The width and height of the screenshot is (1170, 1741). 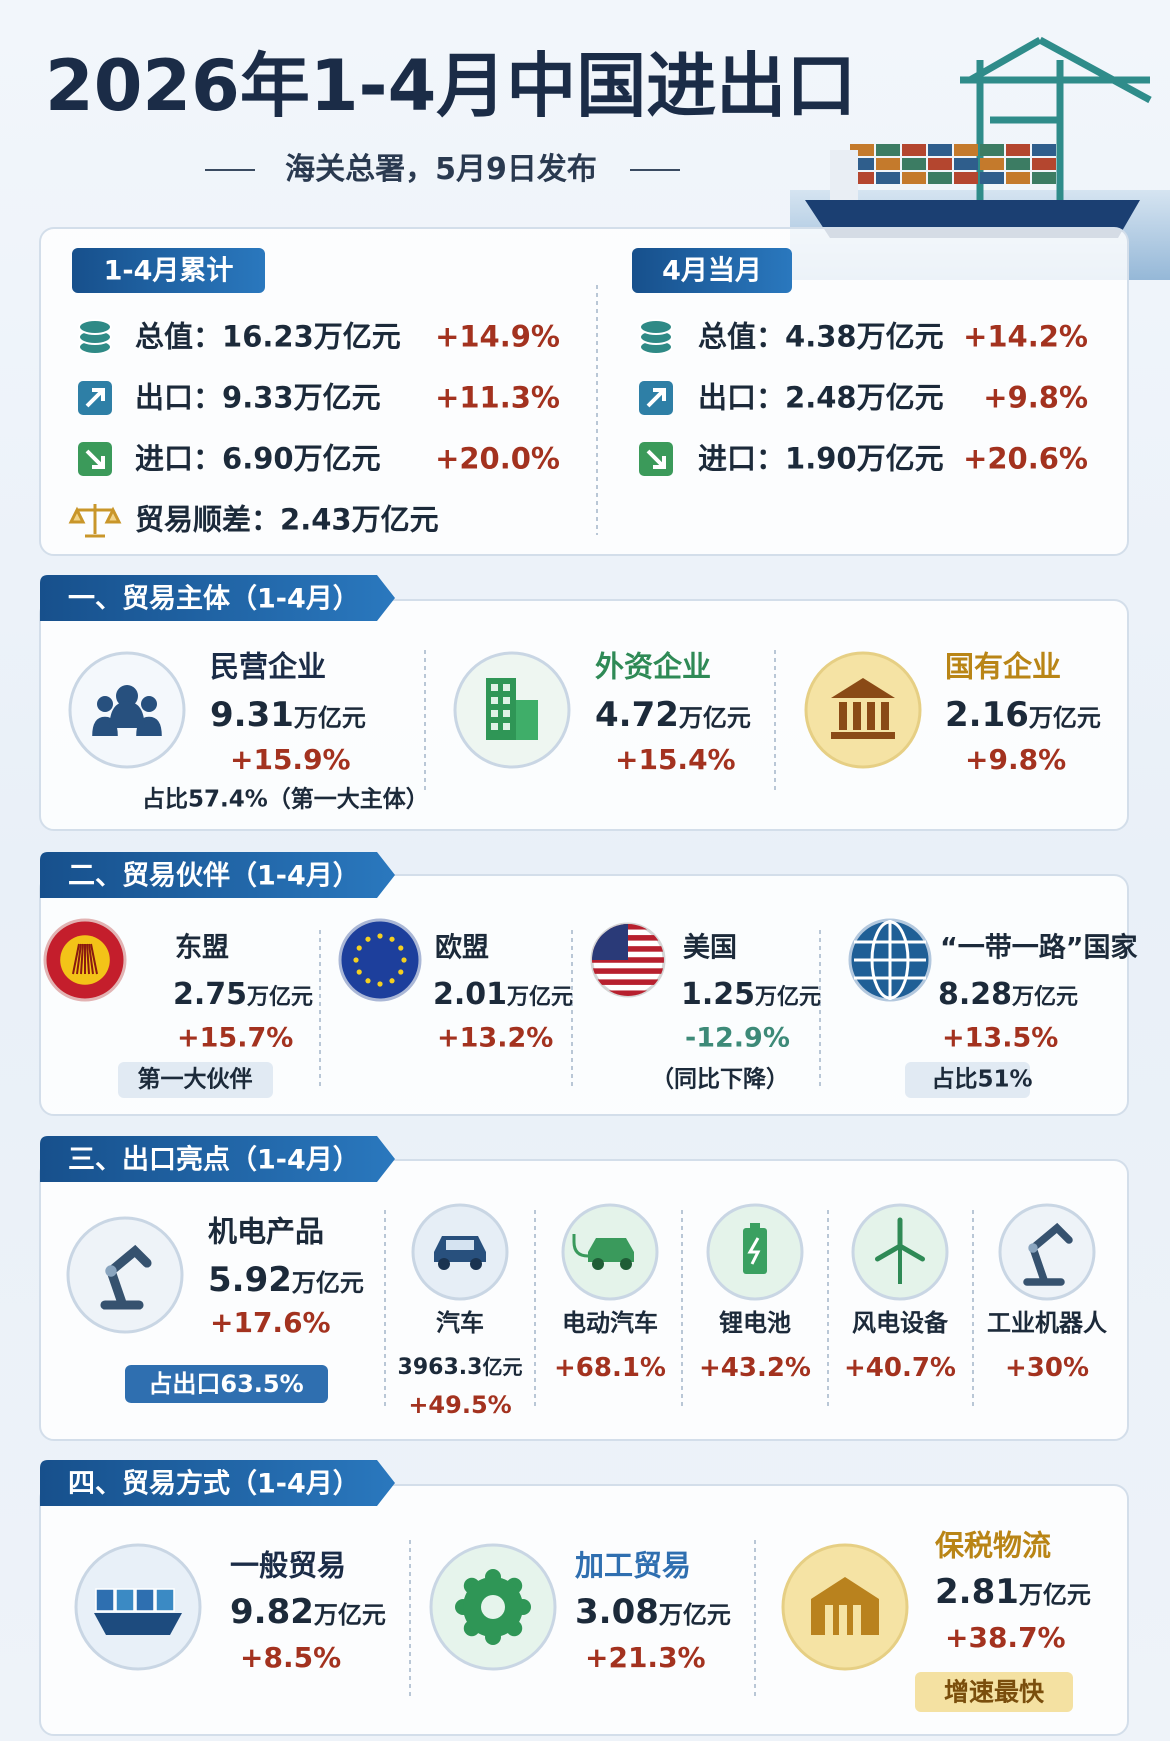 What do you see at coordinates (1025, 458) in the screenshot?
I see `overview-change: +20.6%` at bounding box center [1025, 458].